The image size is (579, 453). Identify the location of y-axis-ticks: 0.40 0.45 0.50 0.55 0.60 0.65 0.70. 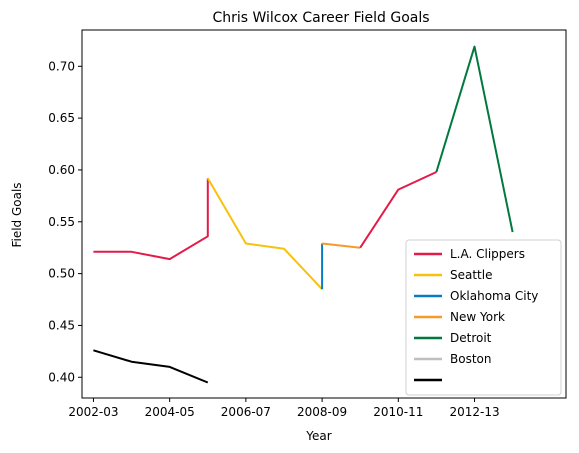
(65, 221).